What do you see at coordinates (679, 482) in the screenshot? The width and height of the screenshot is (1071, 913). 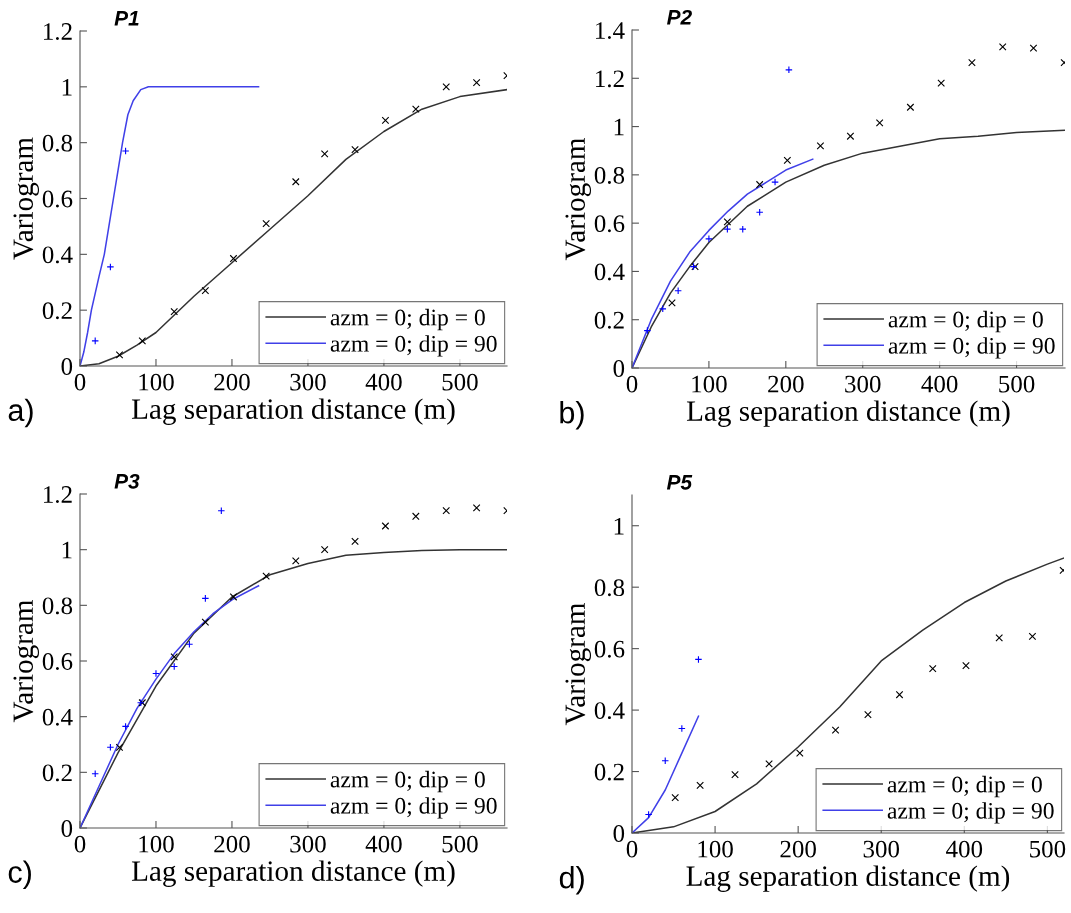 I see `chart-title: P5` at bounding box center [679, 482].